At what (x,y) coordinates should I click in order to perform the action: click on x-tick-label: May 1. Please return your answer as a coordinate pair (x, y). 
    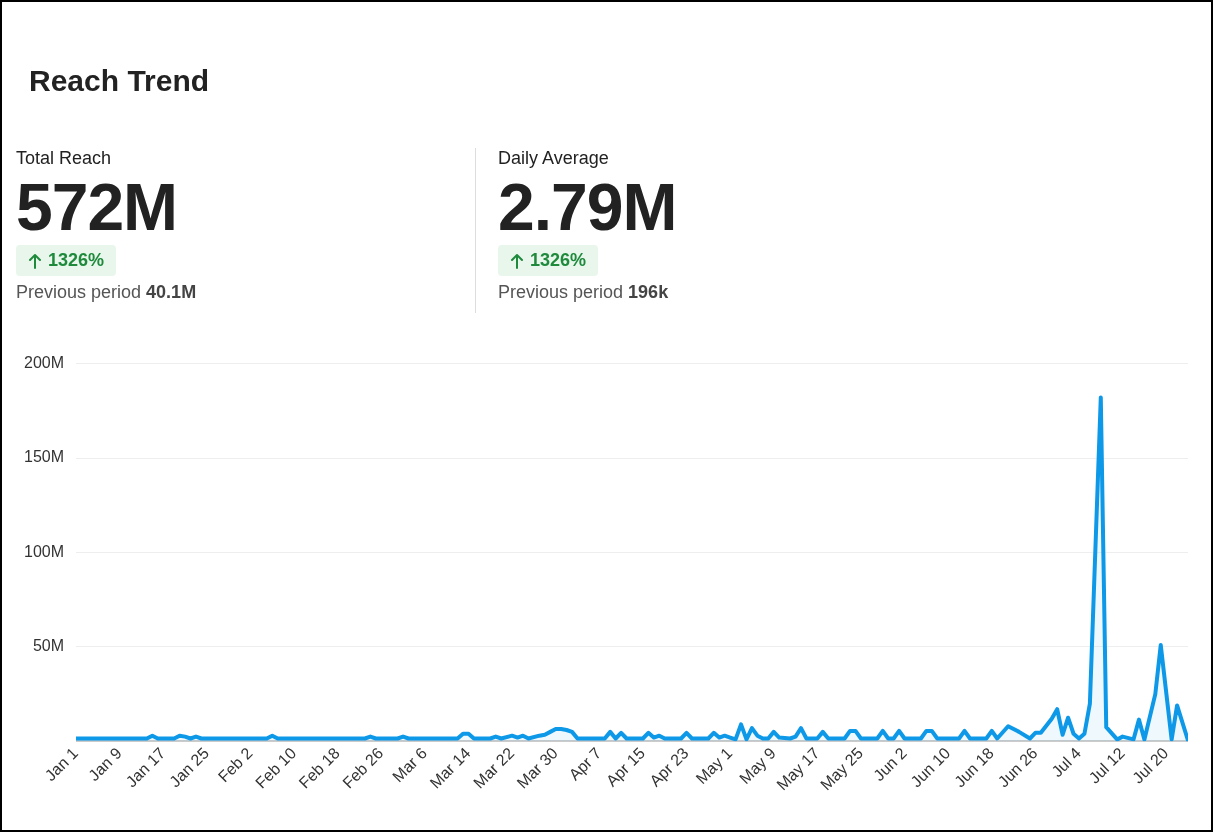
    Looking at the image, I should click on (714, 766).